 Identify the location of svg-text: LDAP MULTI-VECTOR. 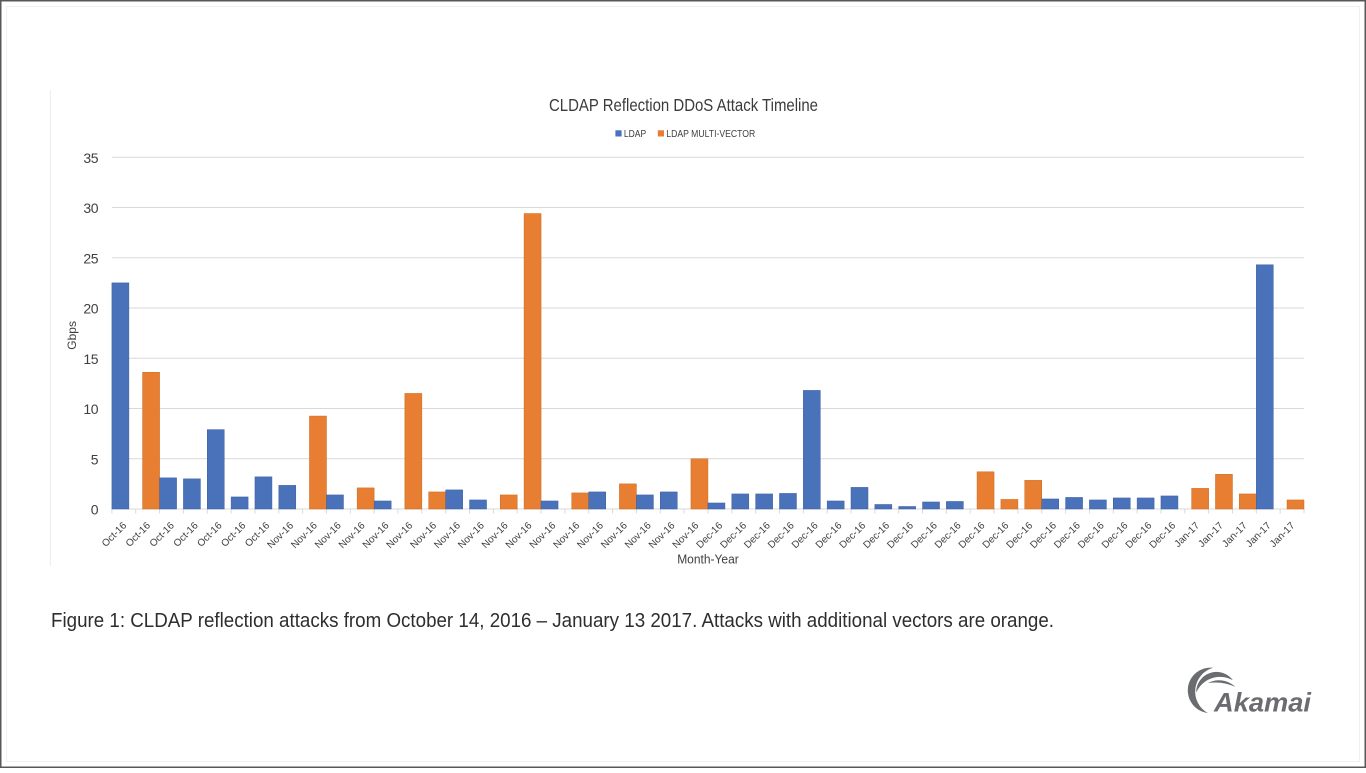
(710, 134).